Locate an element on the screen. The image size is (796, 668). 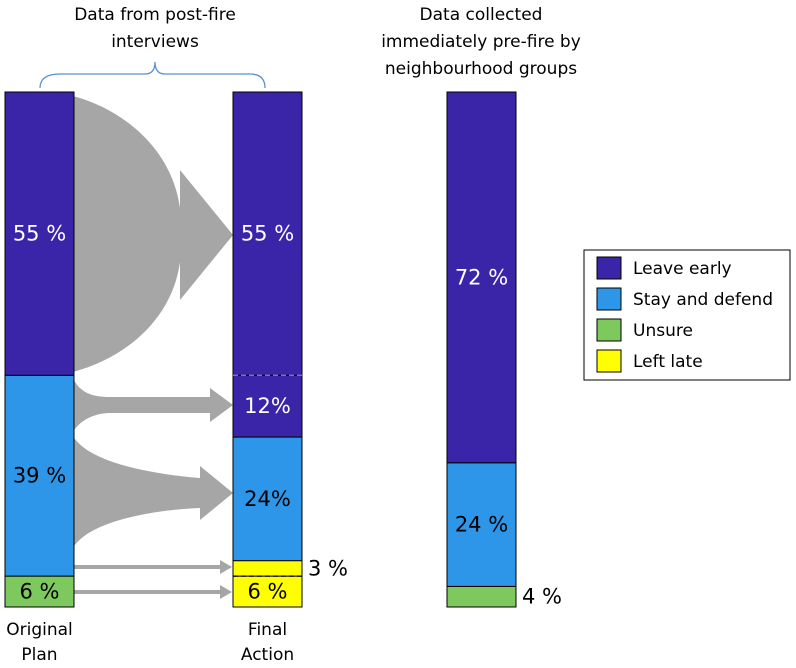
category-label: Final Action is located at coordinates (267, 642).